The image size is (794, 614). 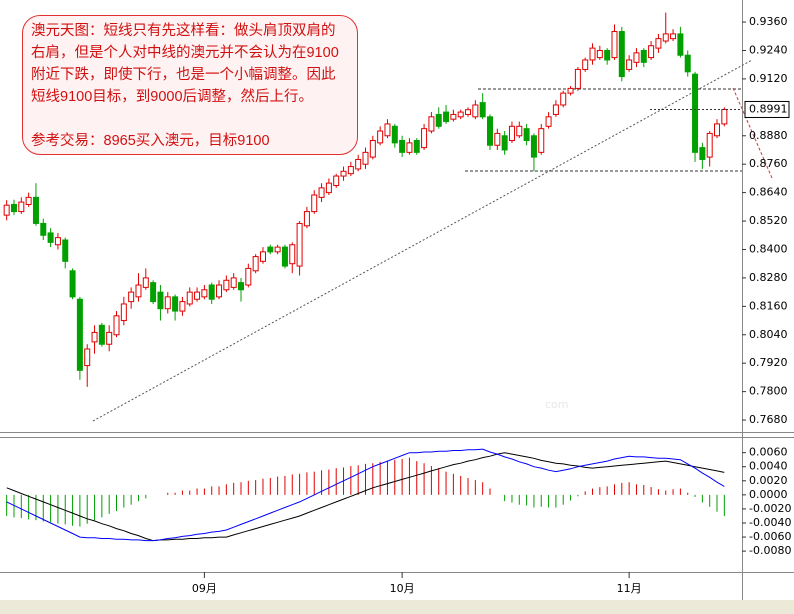 What do you see at coordinates (770, 522) in the screenshot?
I see `y-tick-label: -0.0040` at bounding box center [770, 522].